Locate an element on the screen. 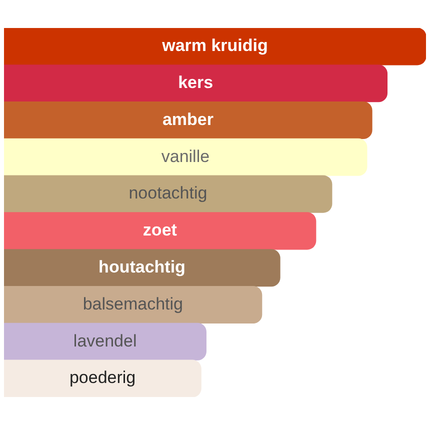 The height and width of the screenshot is (430, 430). y-tick-label: lavendel is located at coordinates (105, 340).